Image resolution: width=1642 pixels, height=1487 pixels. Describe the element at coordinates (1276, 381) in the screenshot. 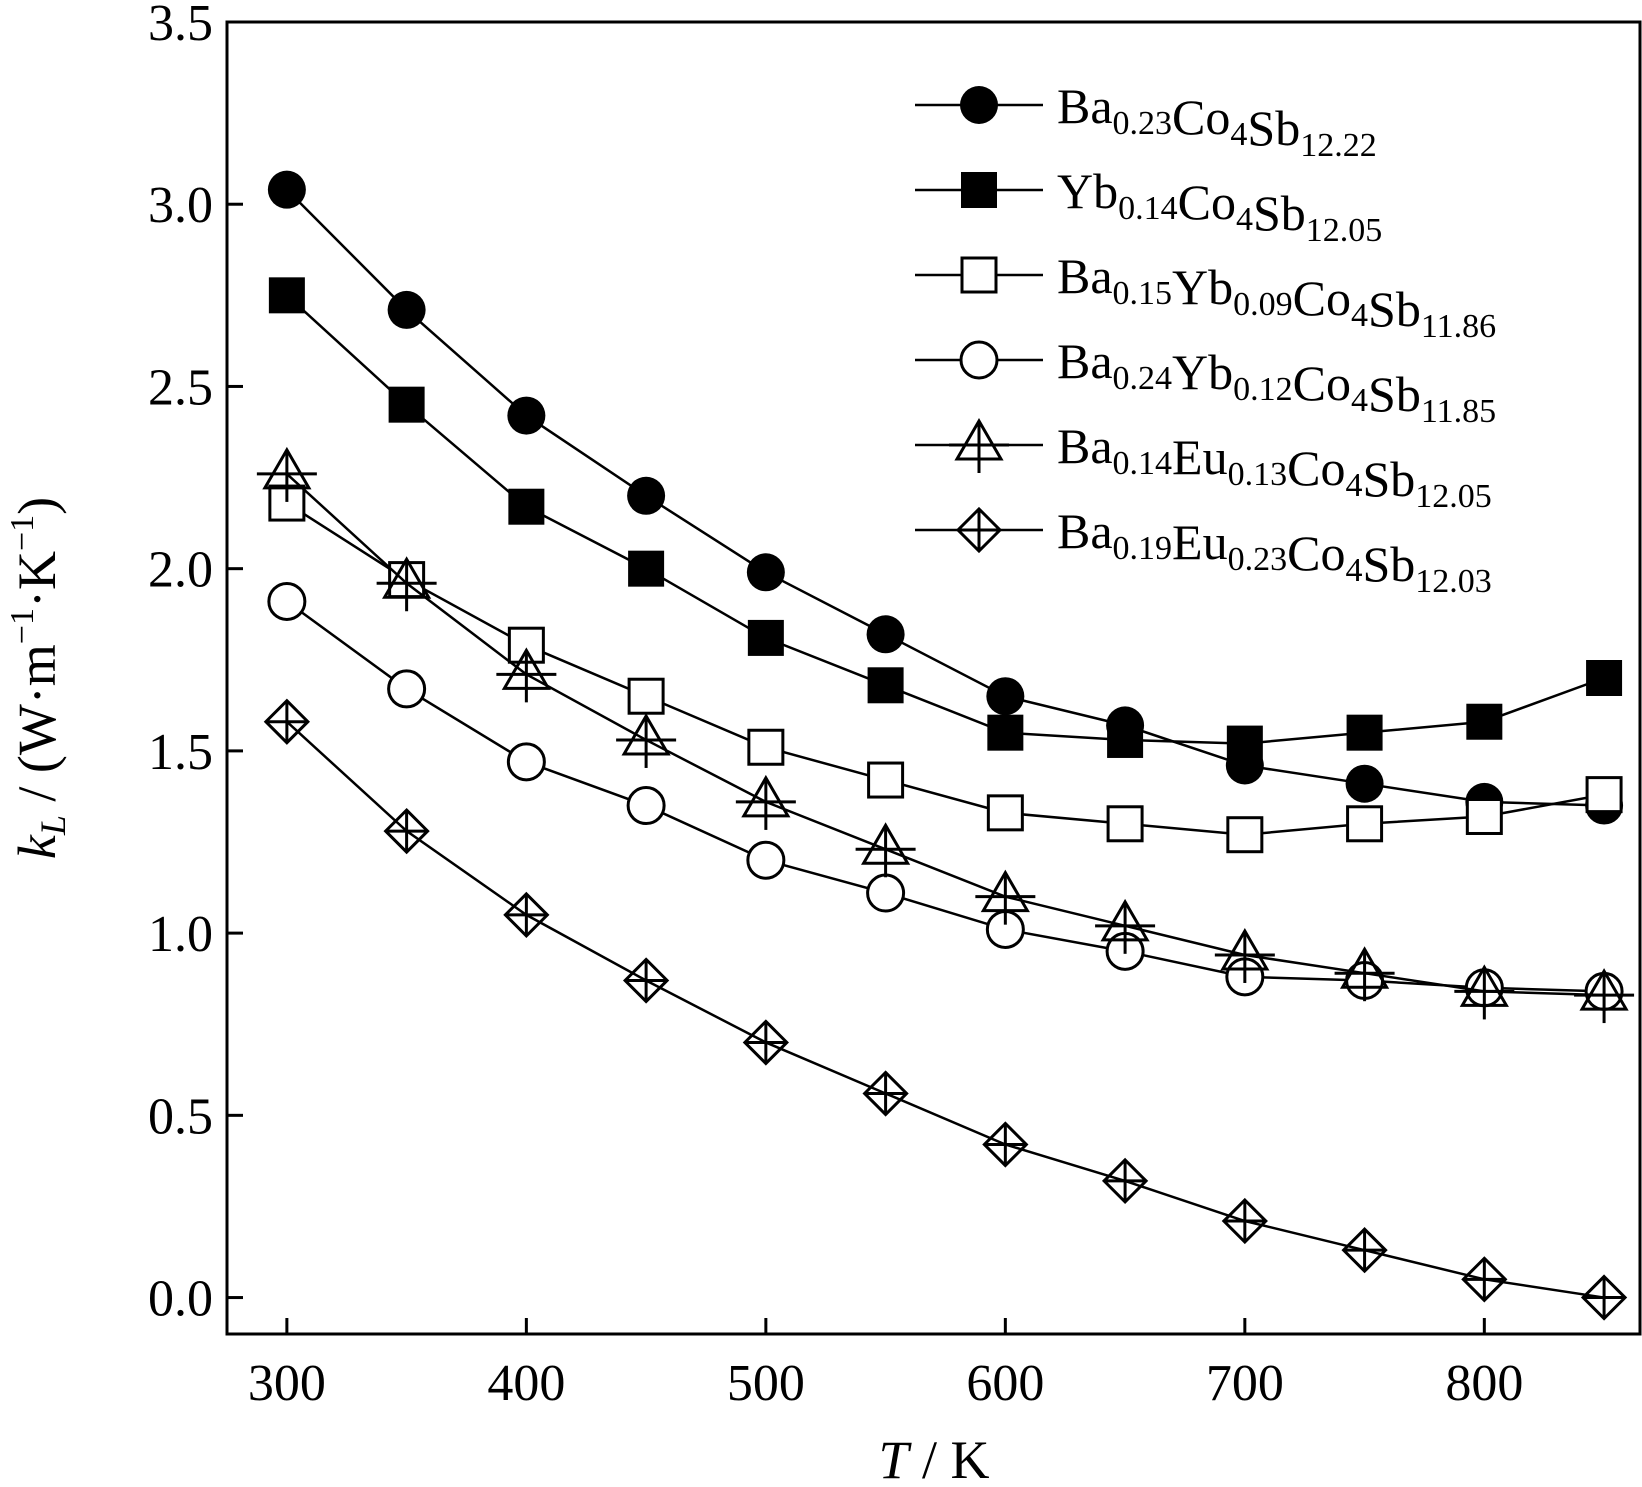

I see `legend-label: Ba0.24Yb0.12Co4Sb11.85` at that location.